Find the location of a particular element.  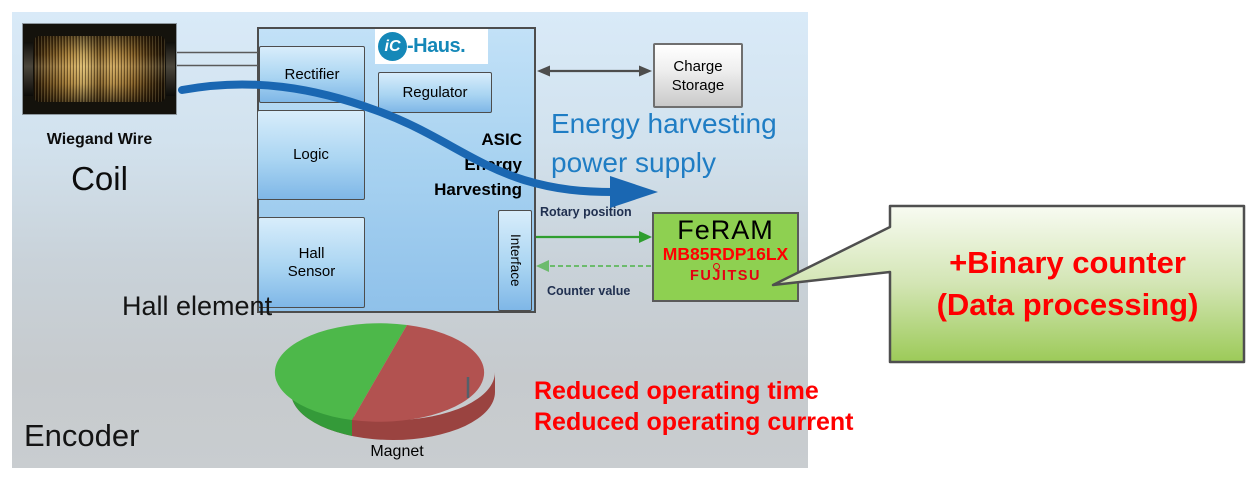

coil-winding is located at coordinates (99, 69).